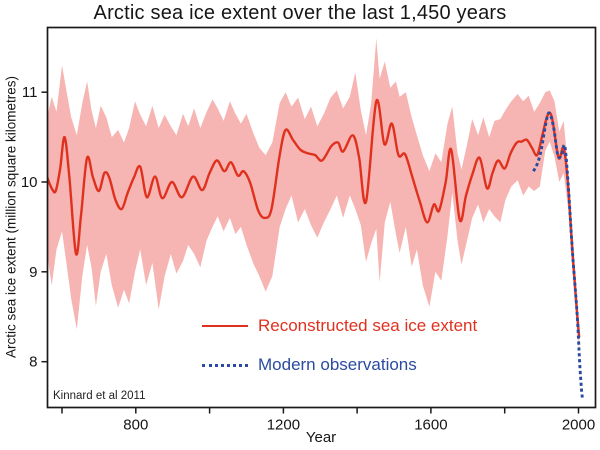 This screenshot has height=450, width=600. I want to click on legend-item-observations: Modern observations, so click(339, 365).